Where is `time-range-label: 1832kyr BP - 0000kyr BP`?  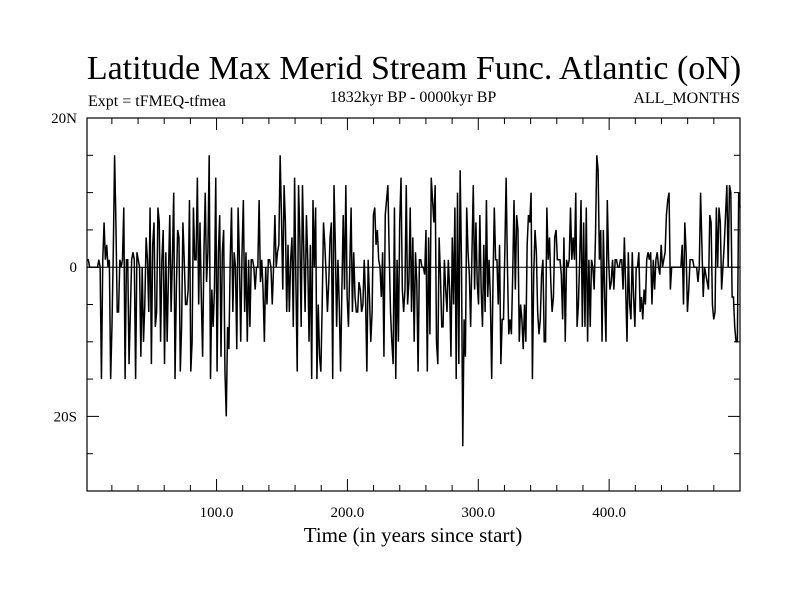
time-range-label: 1832kyr BP - 0000kyr BP is located at coordinates (413, 97).